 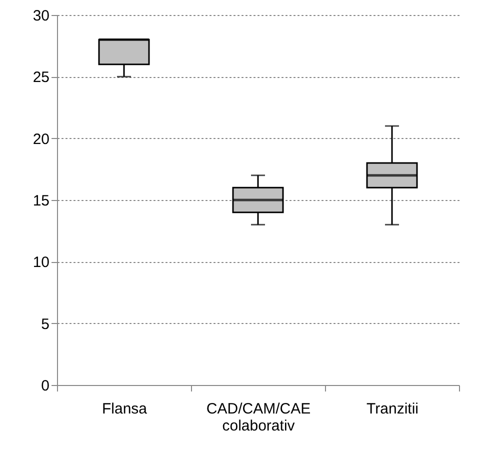 I want to click on x-tick-label: Flansa, so click(x=125, y=409).